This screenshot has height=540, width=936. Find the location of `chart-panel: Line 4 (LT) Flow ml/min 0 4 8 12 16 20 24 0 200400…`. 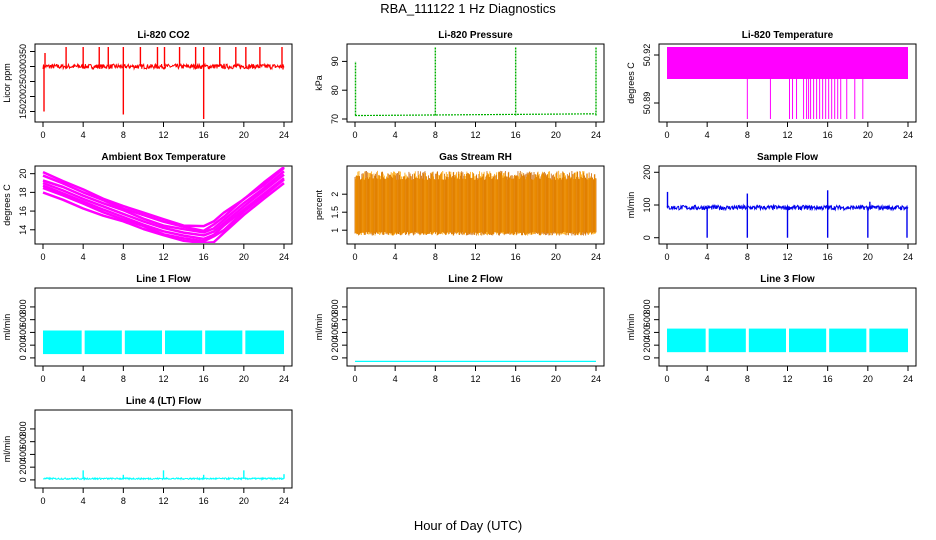

chart-panel: Line 4 (LT) Flow ml/min 0 4 8 12 16 20 24 0 200400… is located at coordinates (147, 451).